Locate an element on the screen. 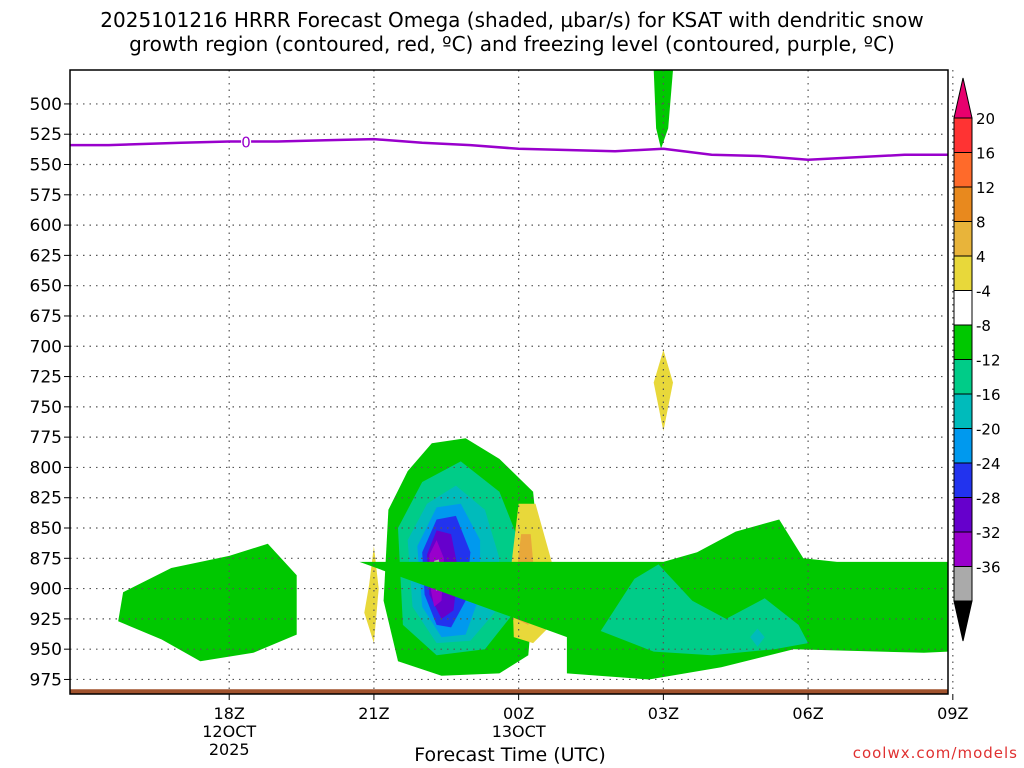  freezing-level-line is located at coordinates (509, 149).